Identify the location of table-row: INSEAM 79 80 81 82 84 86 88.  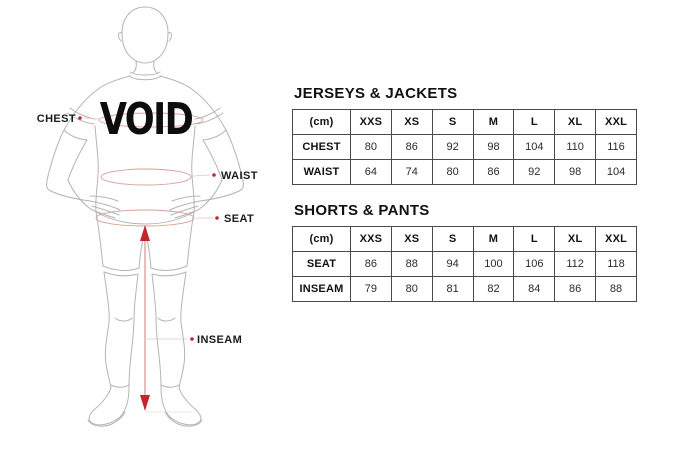
(464, 289).